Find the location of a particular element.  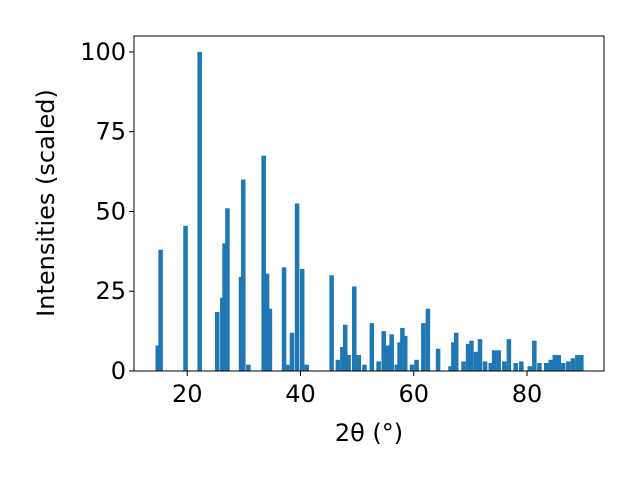

y-tick-label-2: 50 is located at coordinates (110, 211).